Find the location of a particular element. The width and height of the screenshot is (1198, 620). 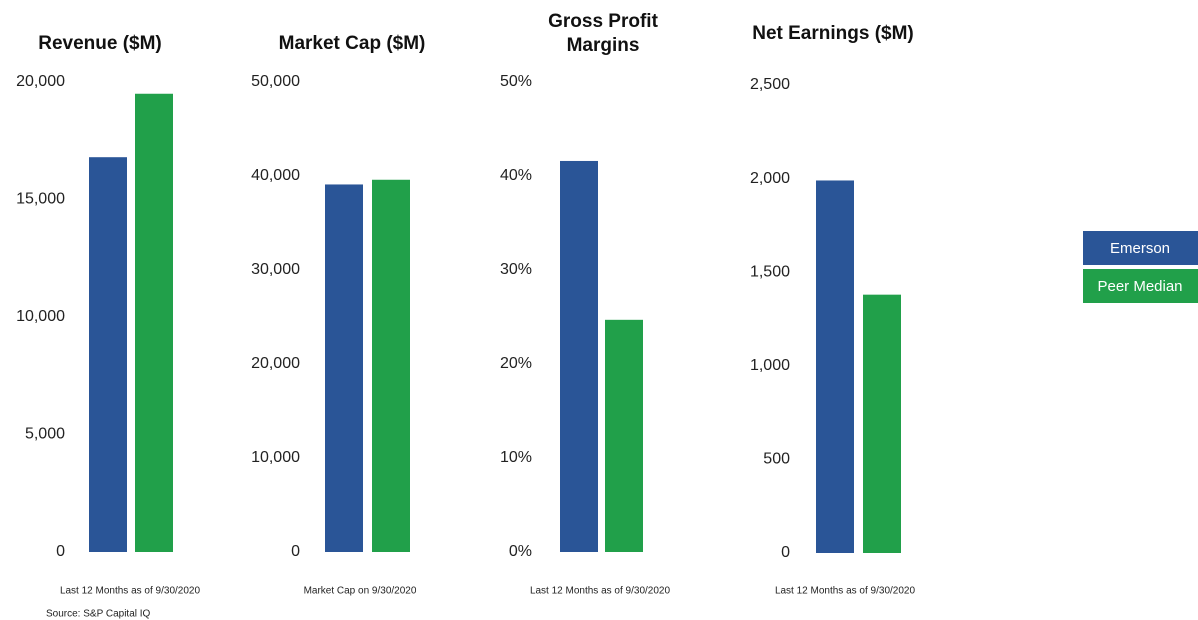

chart-note: Market Cap on 9/30/2020 is located at coordinates (360, 591).